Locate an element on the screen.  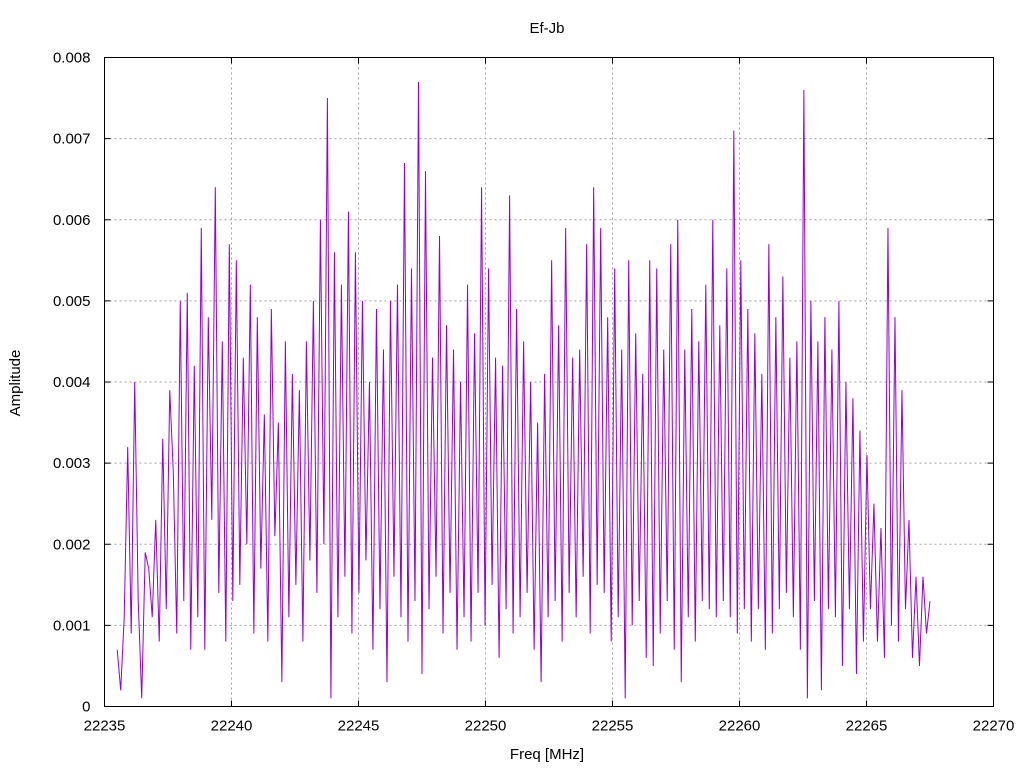
x-tick-label: 22255 is located at coordinates (613, 726).